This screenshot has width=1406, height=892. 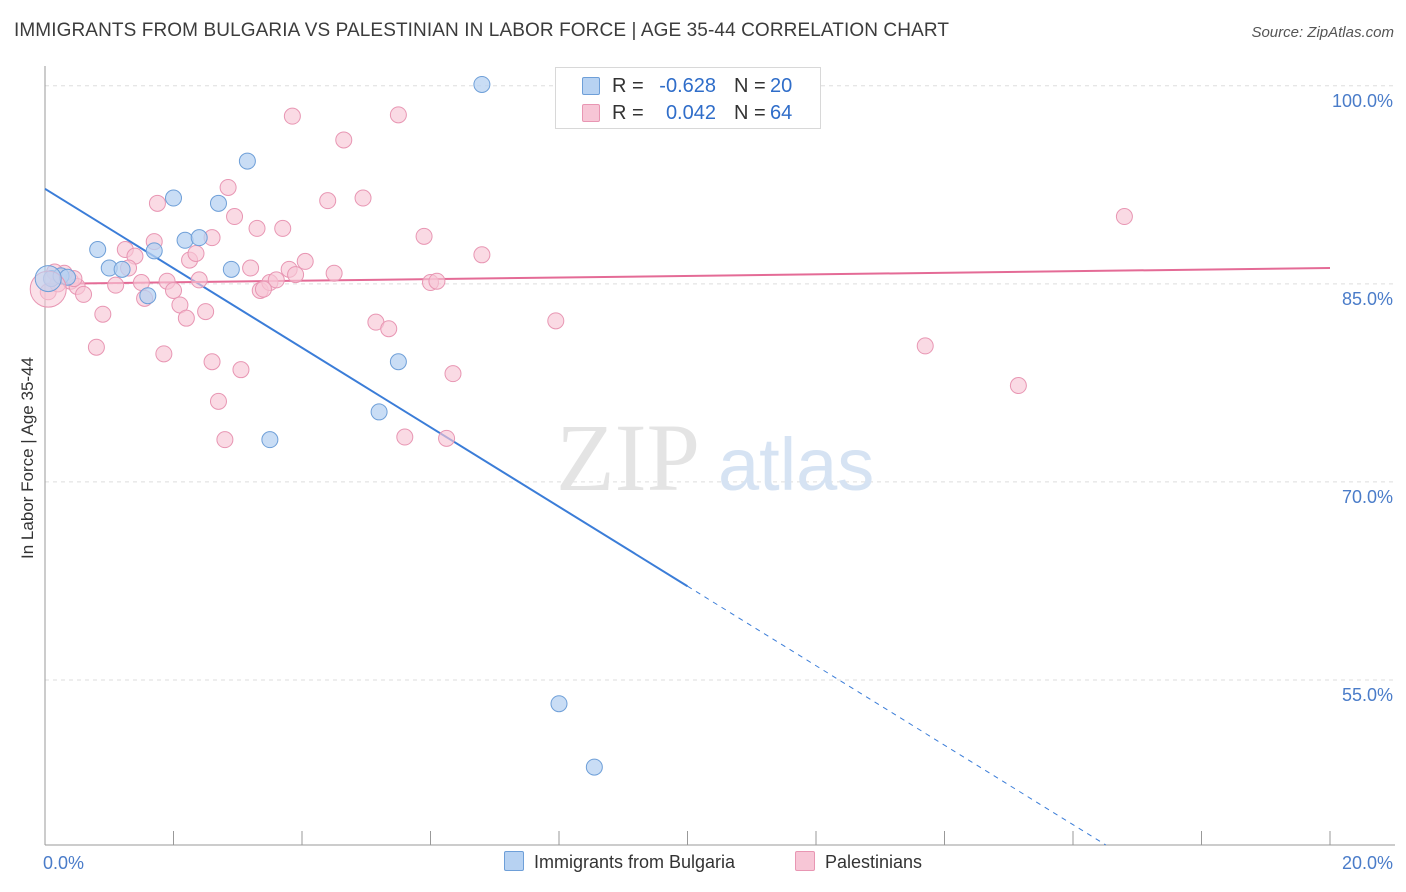 What do you see at coordinates (635, 862) in the screenshot?
I see `legend-label-bulgaria: Immigrants from Bulgaria` at bounding box center [635, 862].